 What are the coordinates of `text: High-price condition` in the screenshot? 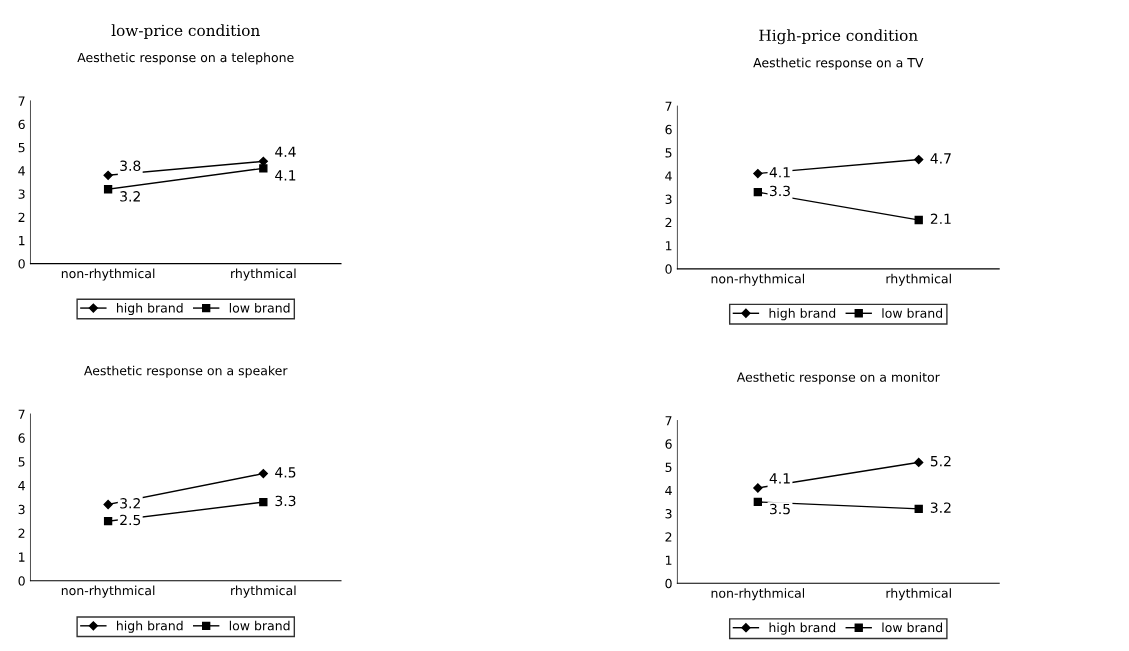 It's located at (838, 37).